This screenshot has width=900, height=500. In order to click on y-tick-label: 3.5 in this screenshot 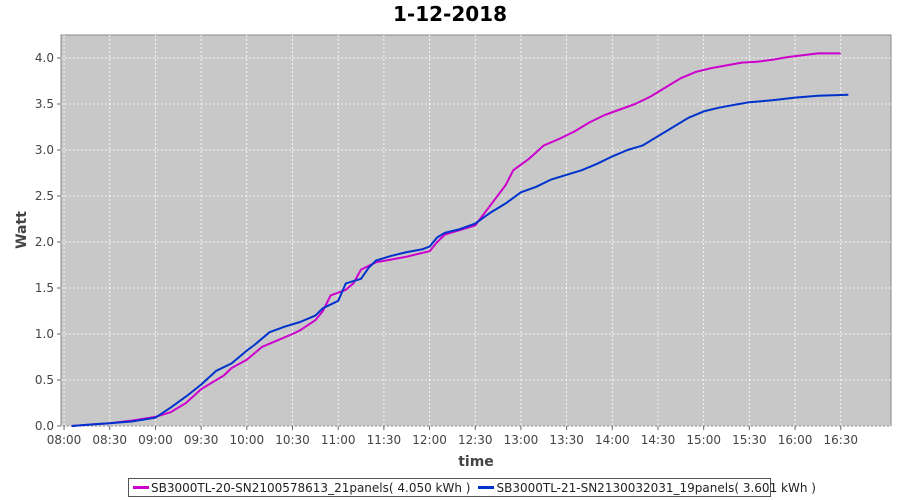, I will do `click(44, 104)`.